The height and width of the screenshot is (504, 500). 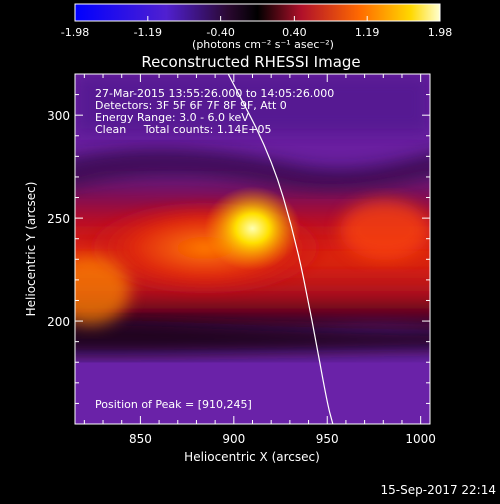 I want to click on footer-timestamp: 15-Sep-2017 22:14, so click(x=438, y=490).